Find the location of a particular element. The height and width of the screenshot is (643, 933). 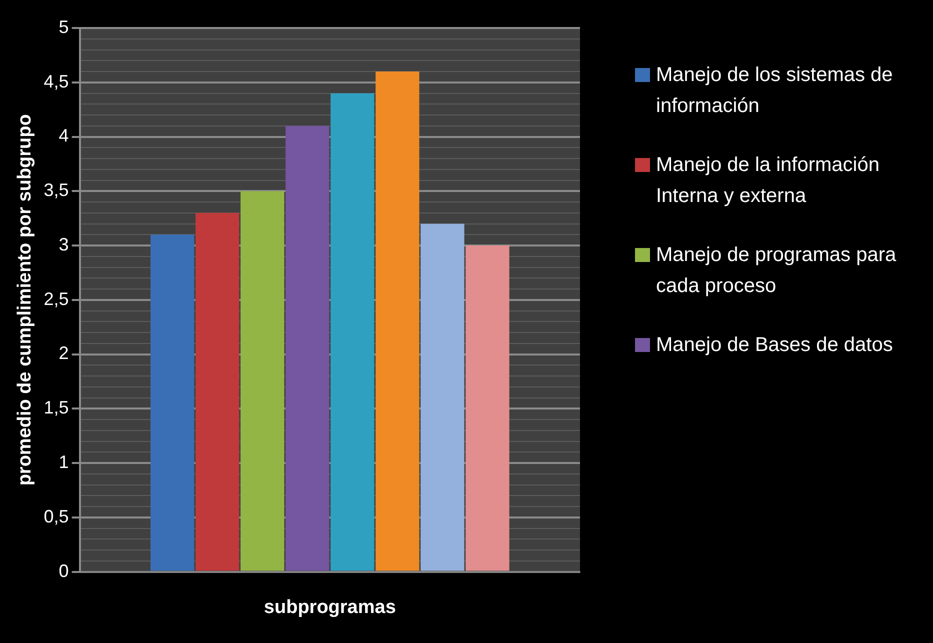

legend-label: Manejo de la información Interna y externa is located at coordinates (768, 181).